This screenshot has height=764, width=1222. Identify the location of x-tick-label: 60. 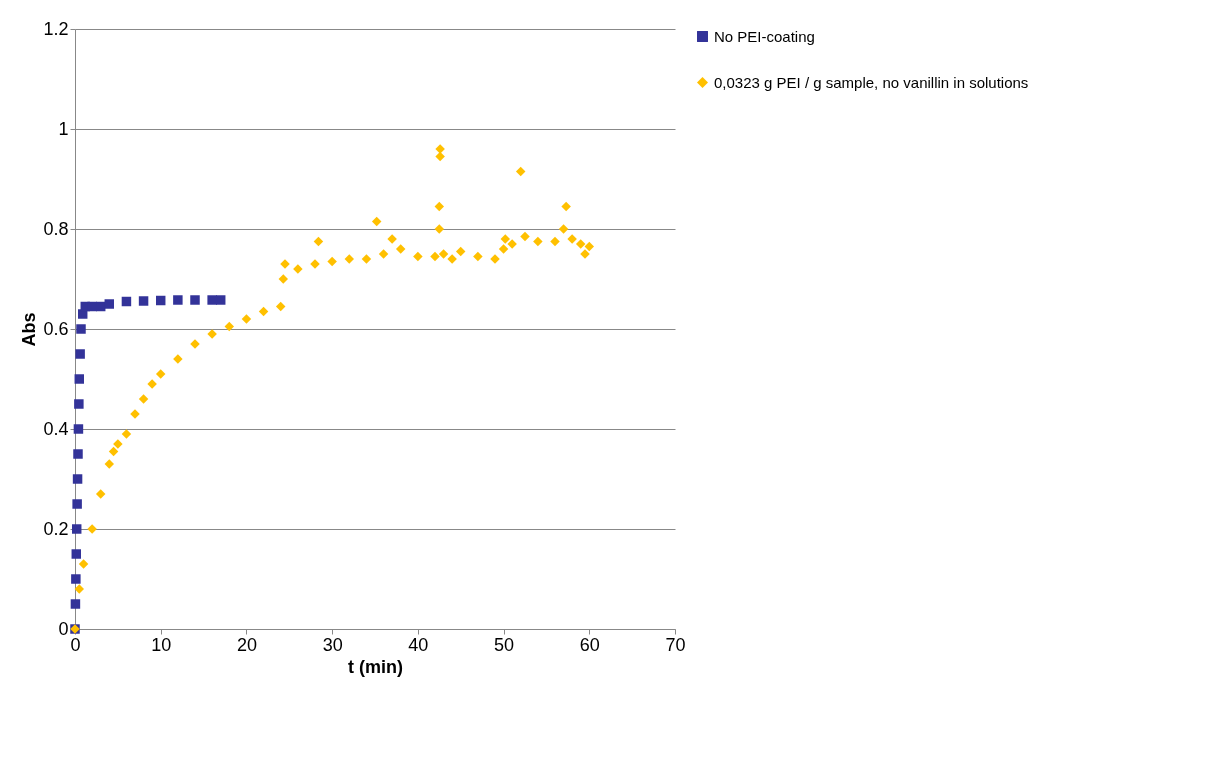
(589, 644).